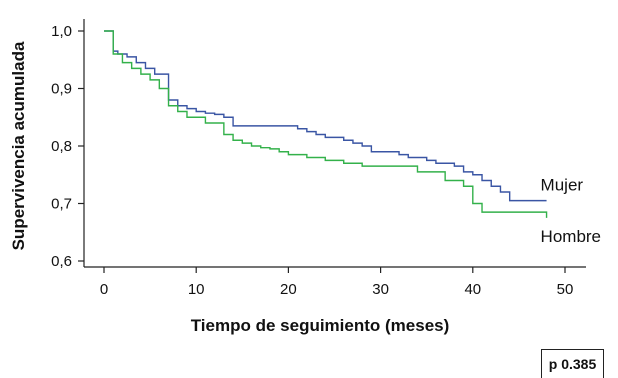 The image size is (618, 378). I want to click on x-tick-label: 40, so click(472, 289).